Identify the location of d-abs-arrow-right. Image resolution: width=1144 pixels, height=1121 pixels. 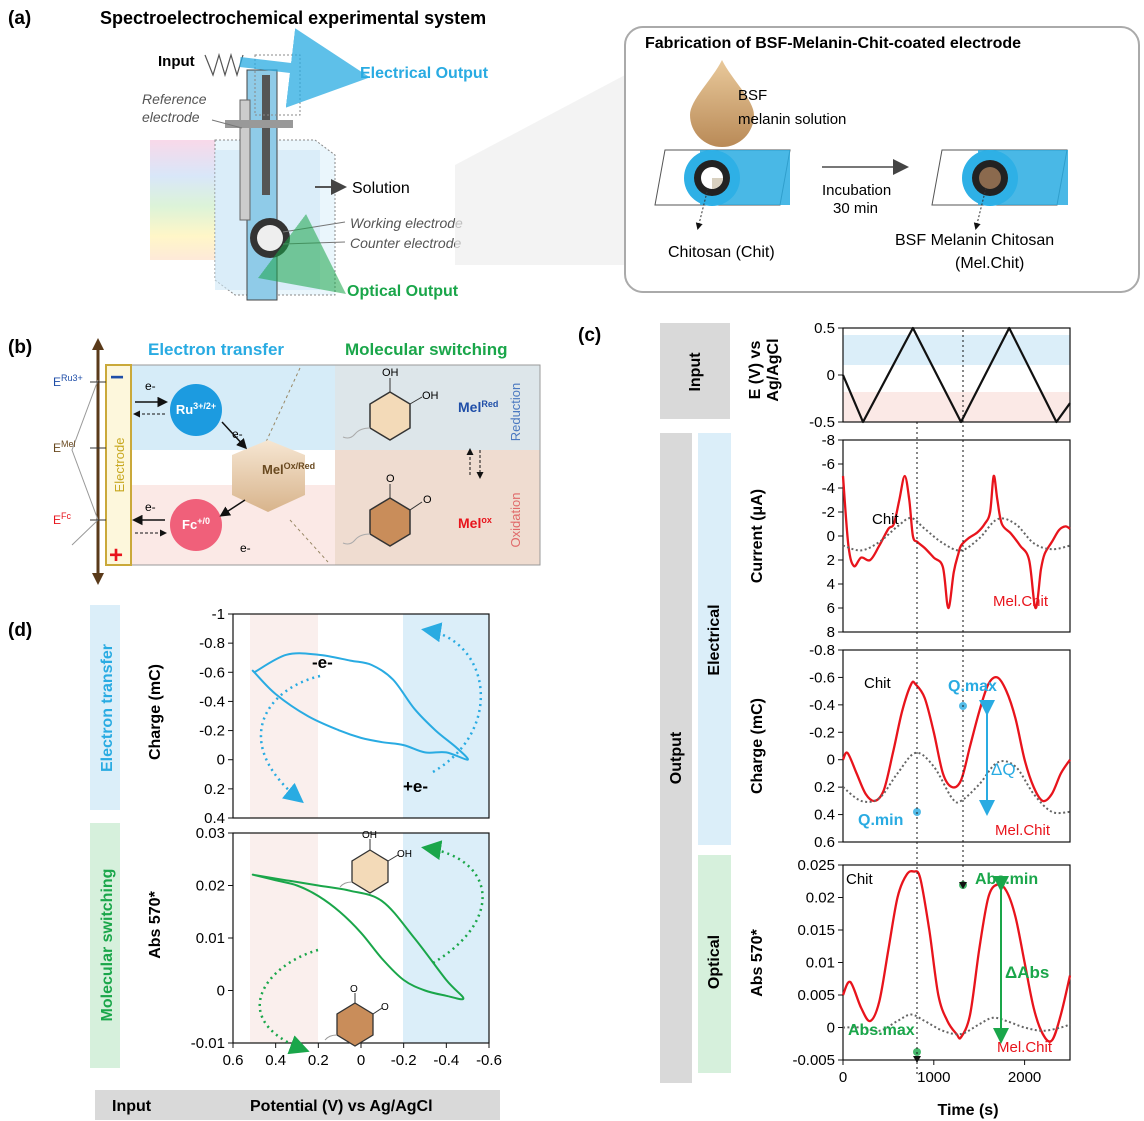
(452, 902).